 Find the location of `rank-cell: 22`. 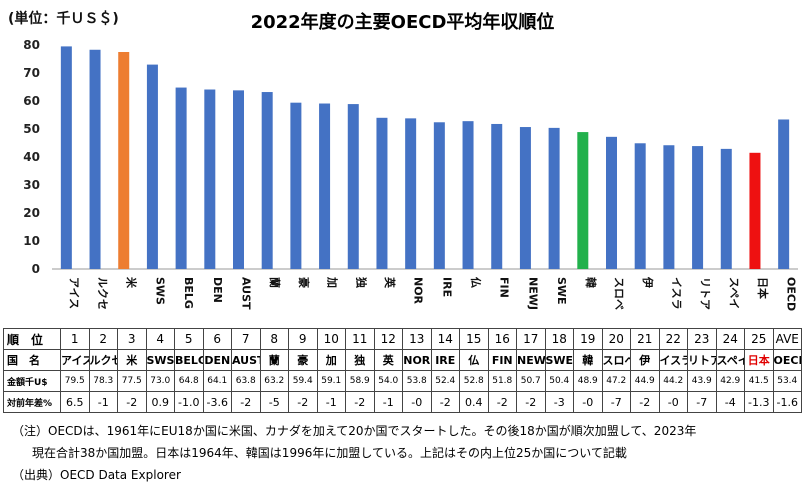

rank-cell: 22 is located at coordinates (673, 339).